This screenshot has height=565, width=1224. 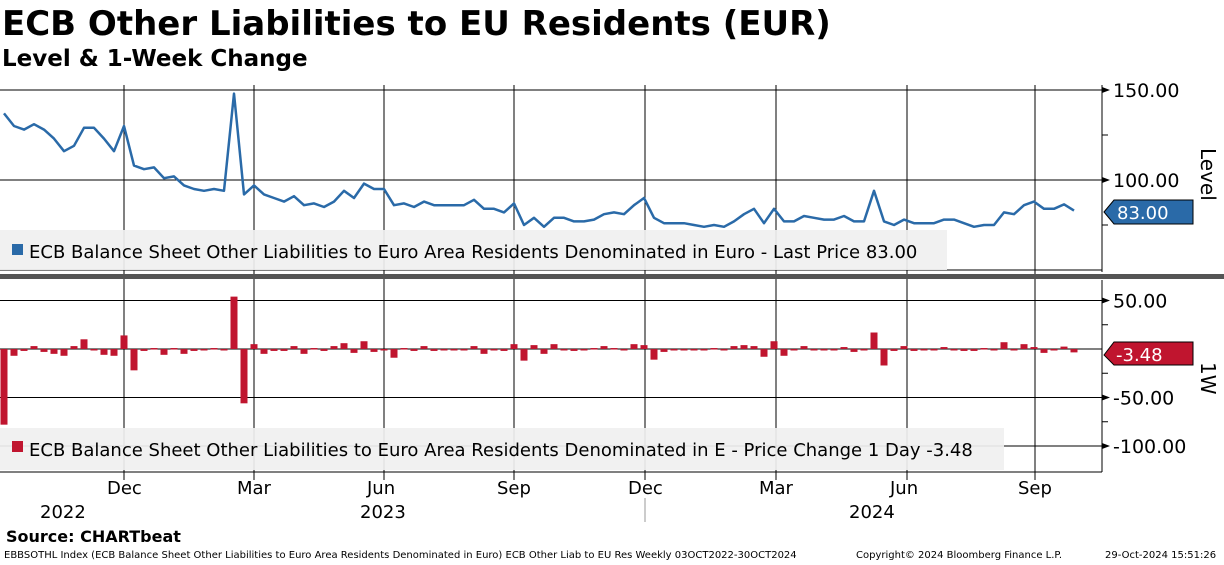 What do you see at coordinates (155, 59) in the screenshot?
I see `chart-subtitle: Level & 1-Week Change` at bounding box center [155, 59].